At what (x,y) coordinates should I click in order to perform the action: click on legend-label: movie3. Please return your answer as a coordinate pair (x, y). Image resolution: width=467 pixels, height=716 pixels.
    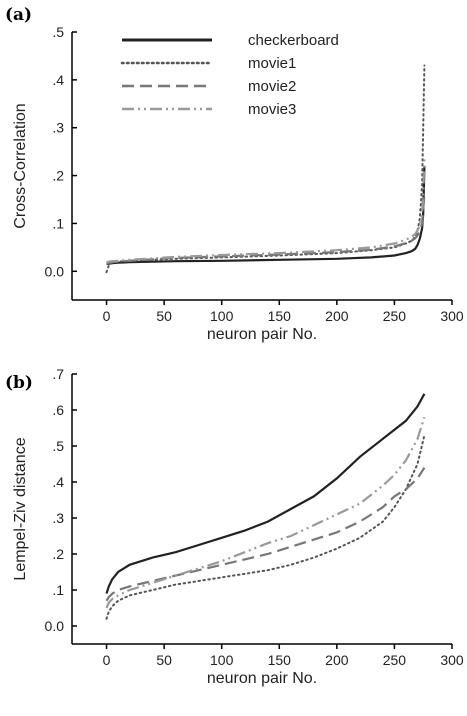
    Looking at the image, I should click on (272, 109).